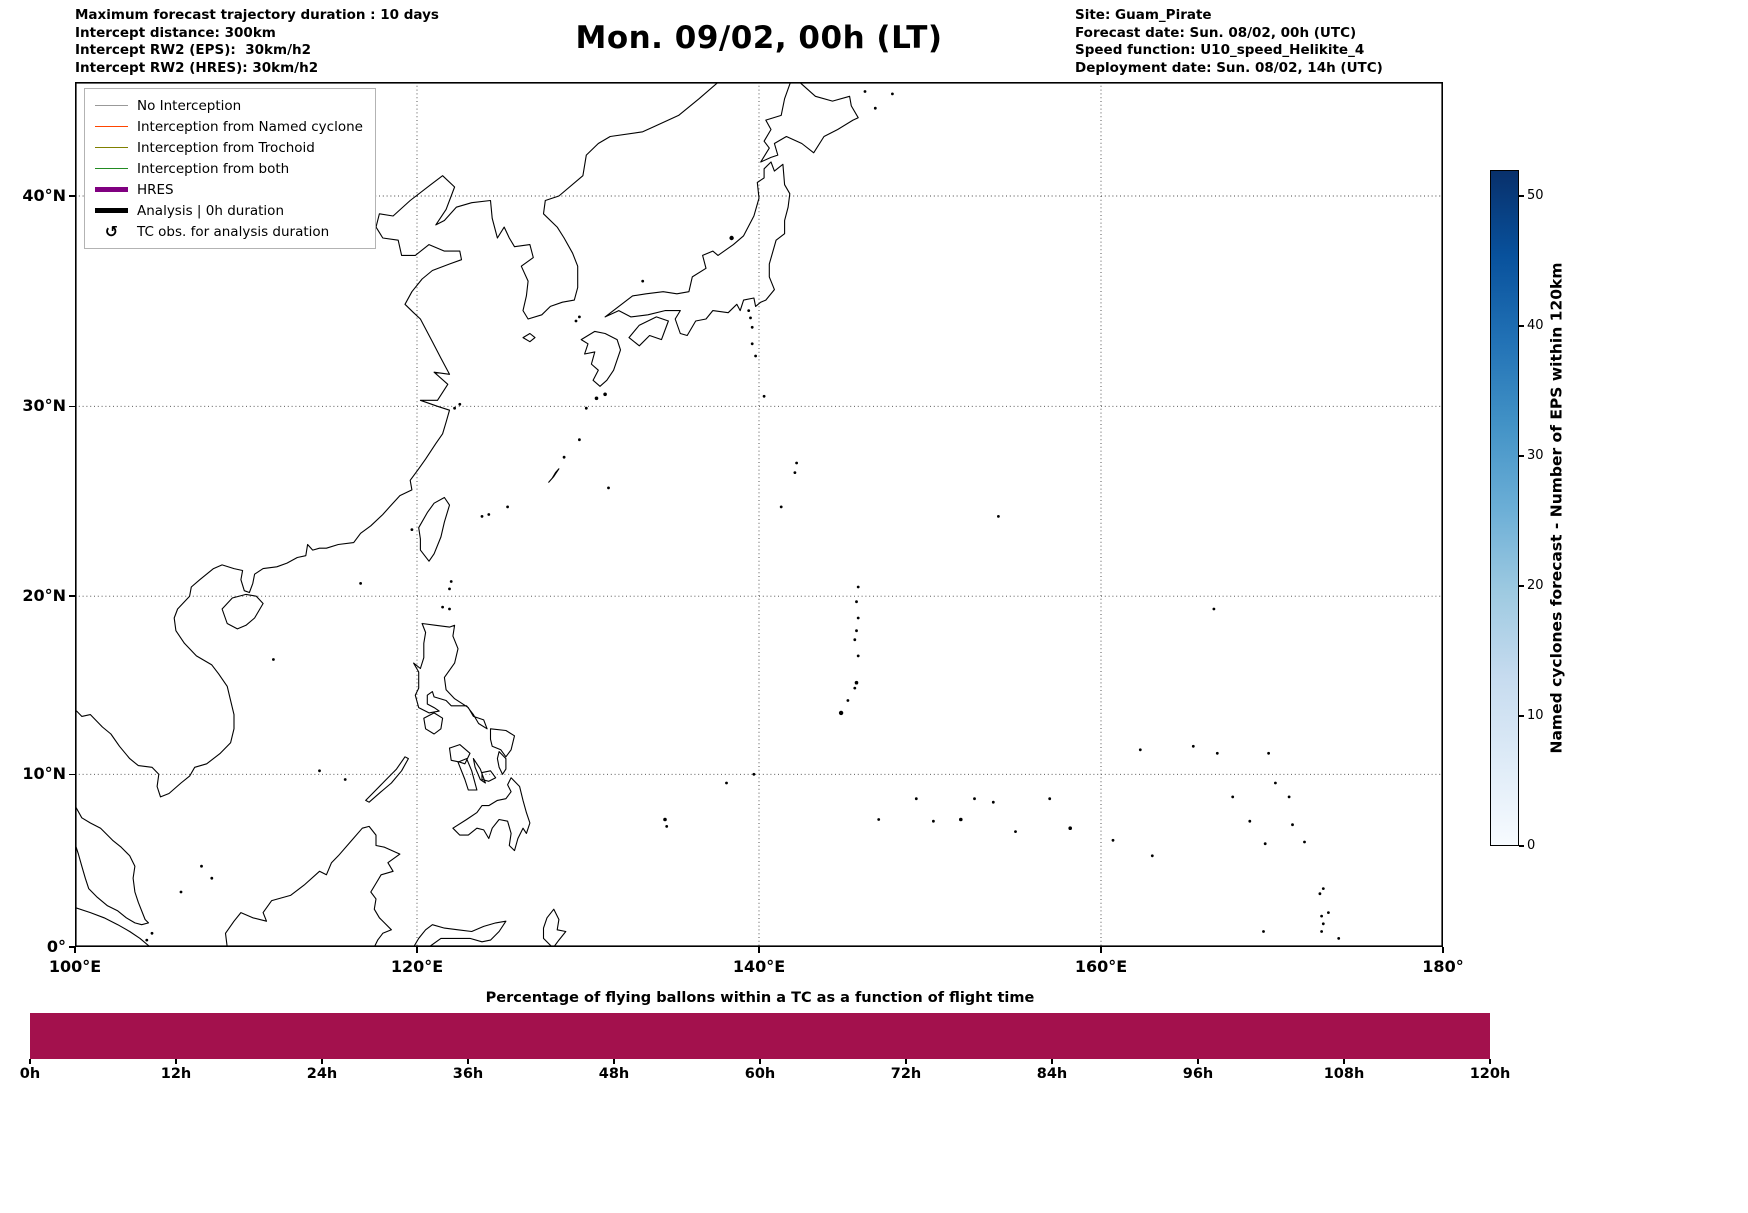  What do you see at coordinates (189, 105) in the screenshot?
I see `legend-label: No Interception` at bounding box center [189, 105].